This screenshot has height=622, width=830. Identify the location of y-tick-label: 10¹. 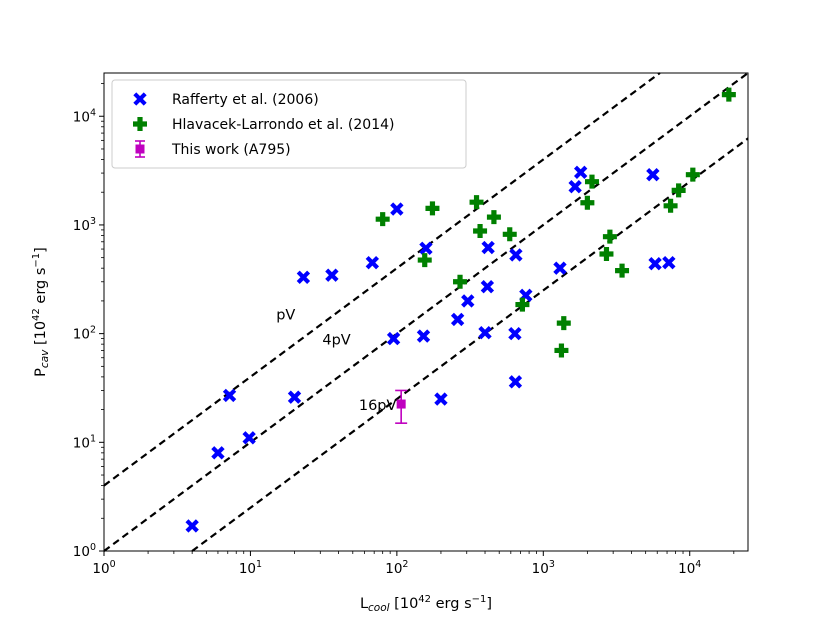
(84, 442).